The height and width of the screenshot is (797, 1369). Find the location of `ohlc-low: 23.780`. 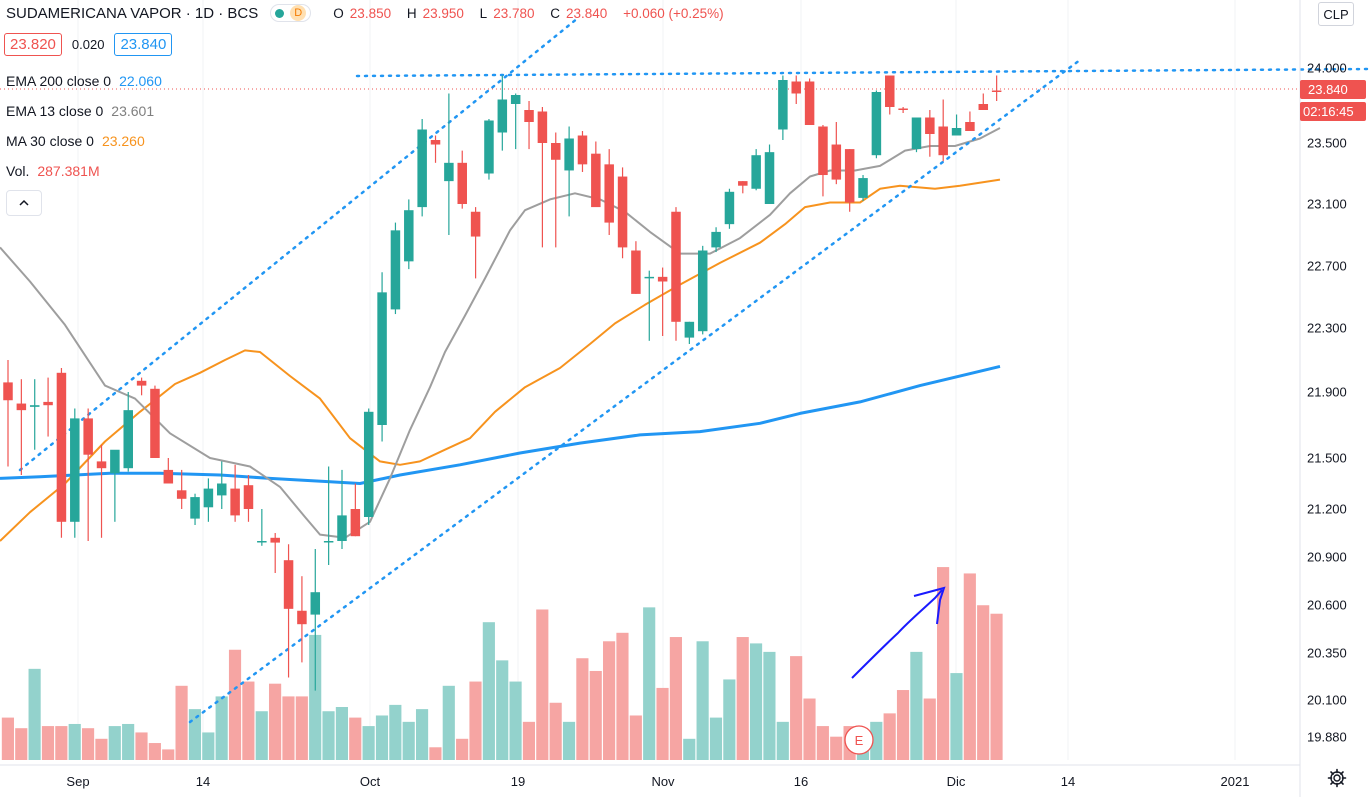

ohlc-low: 23.780 is located at coordinates (514, 13).